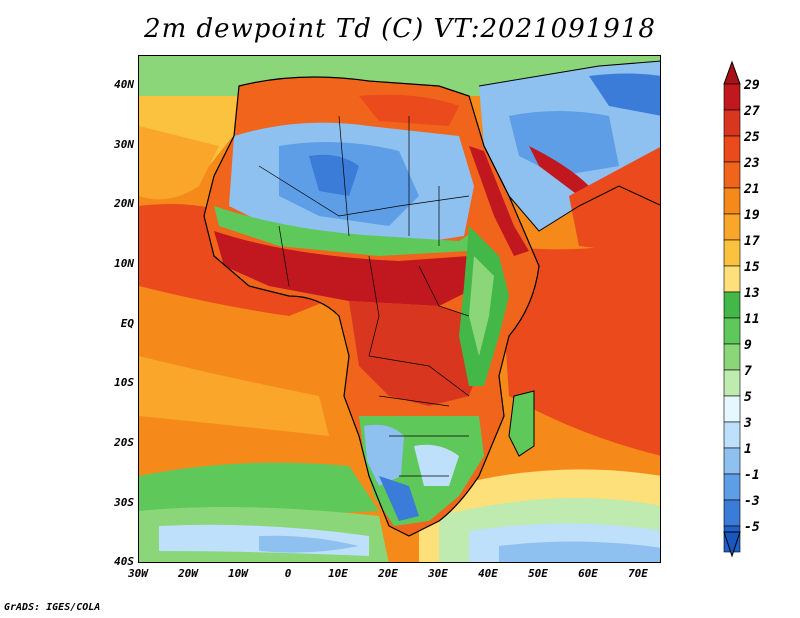  I want to click on colorbar-label-13: 13, so click(752, 293).